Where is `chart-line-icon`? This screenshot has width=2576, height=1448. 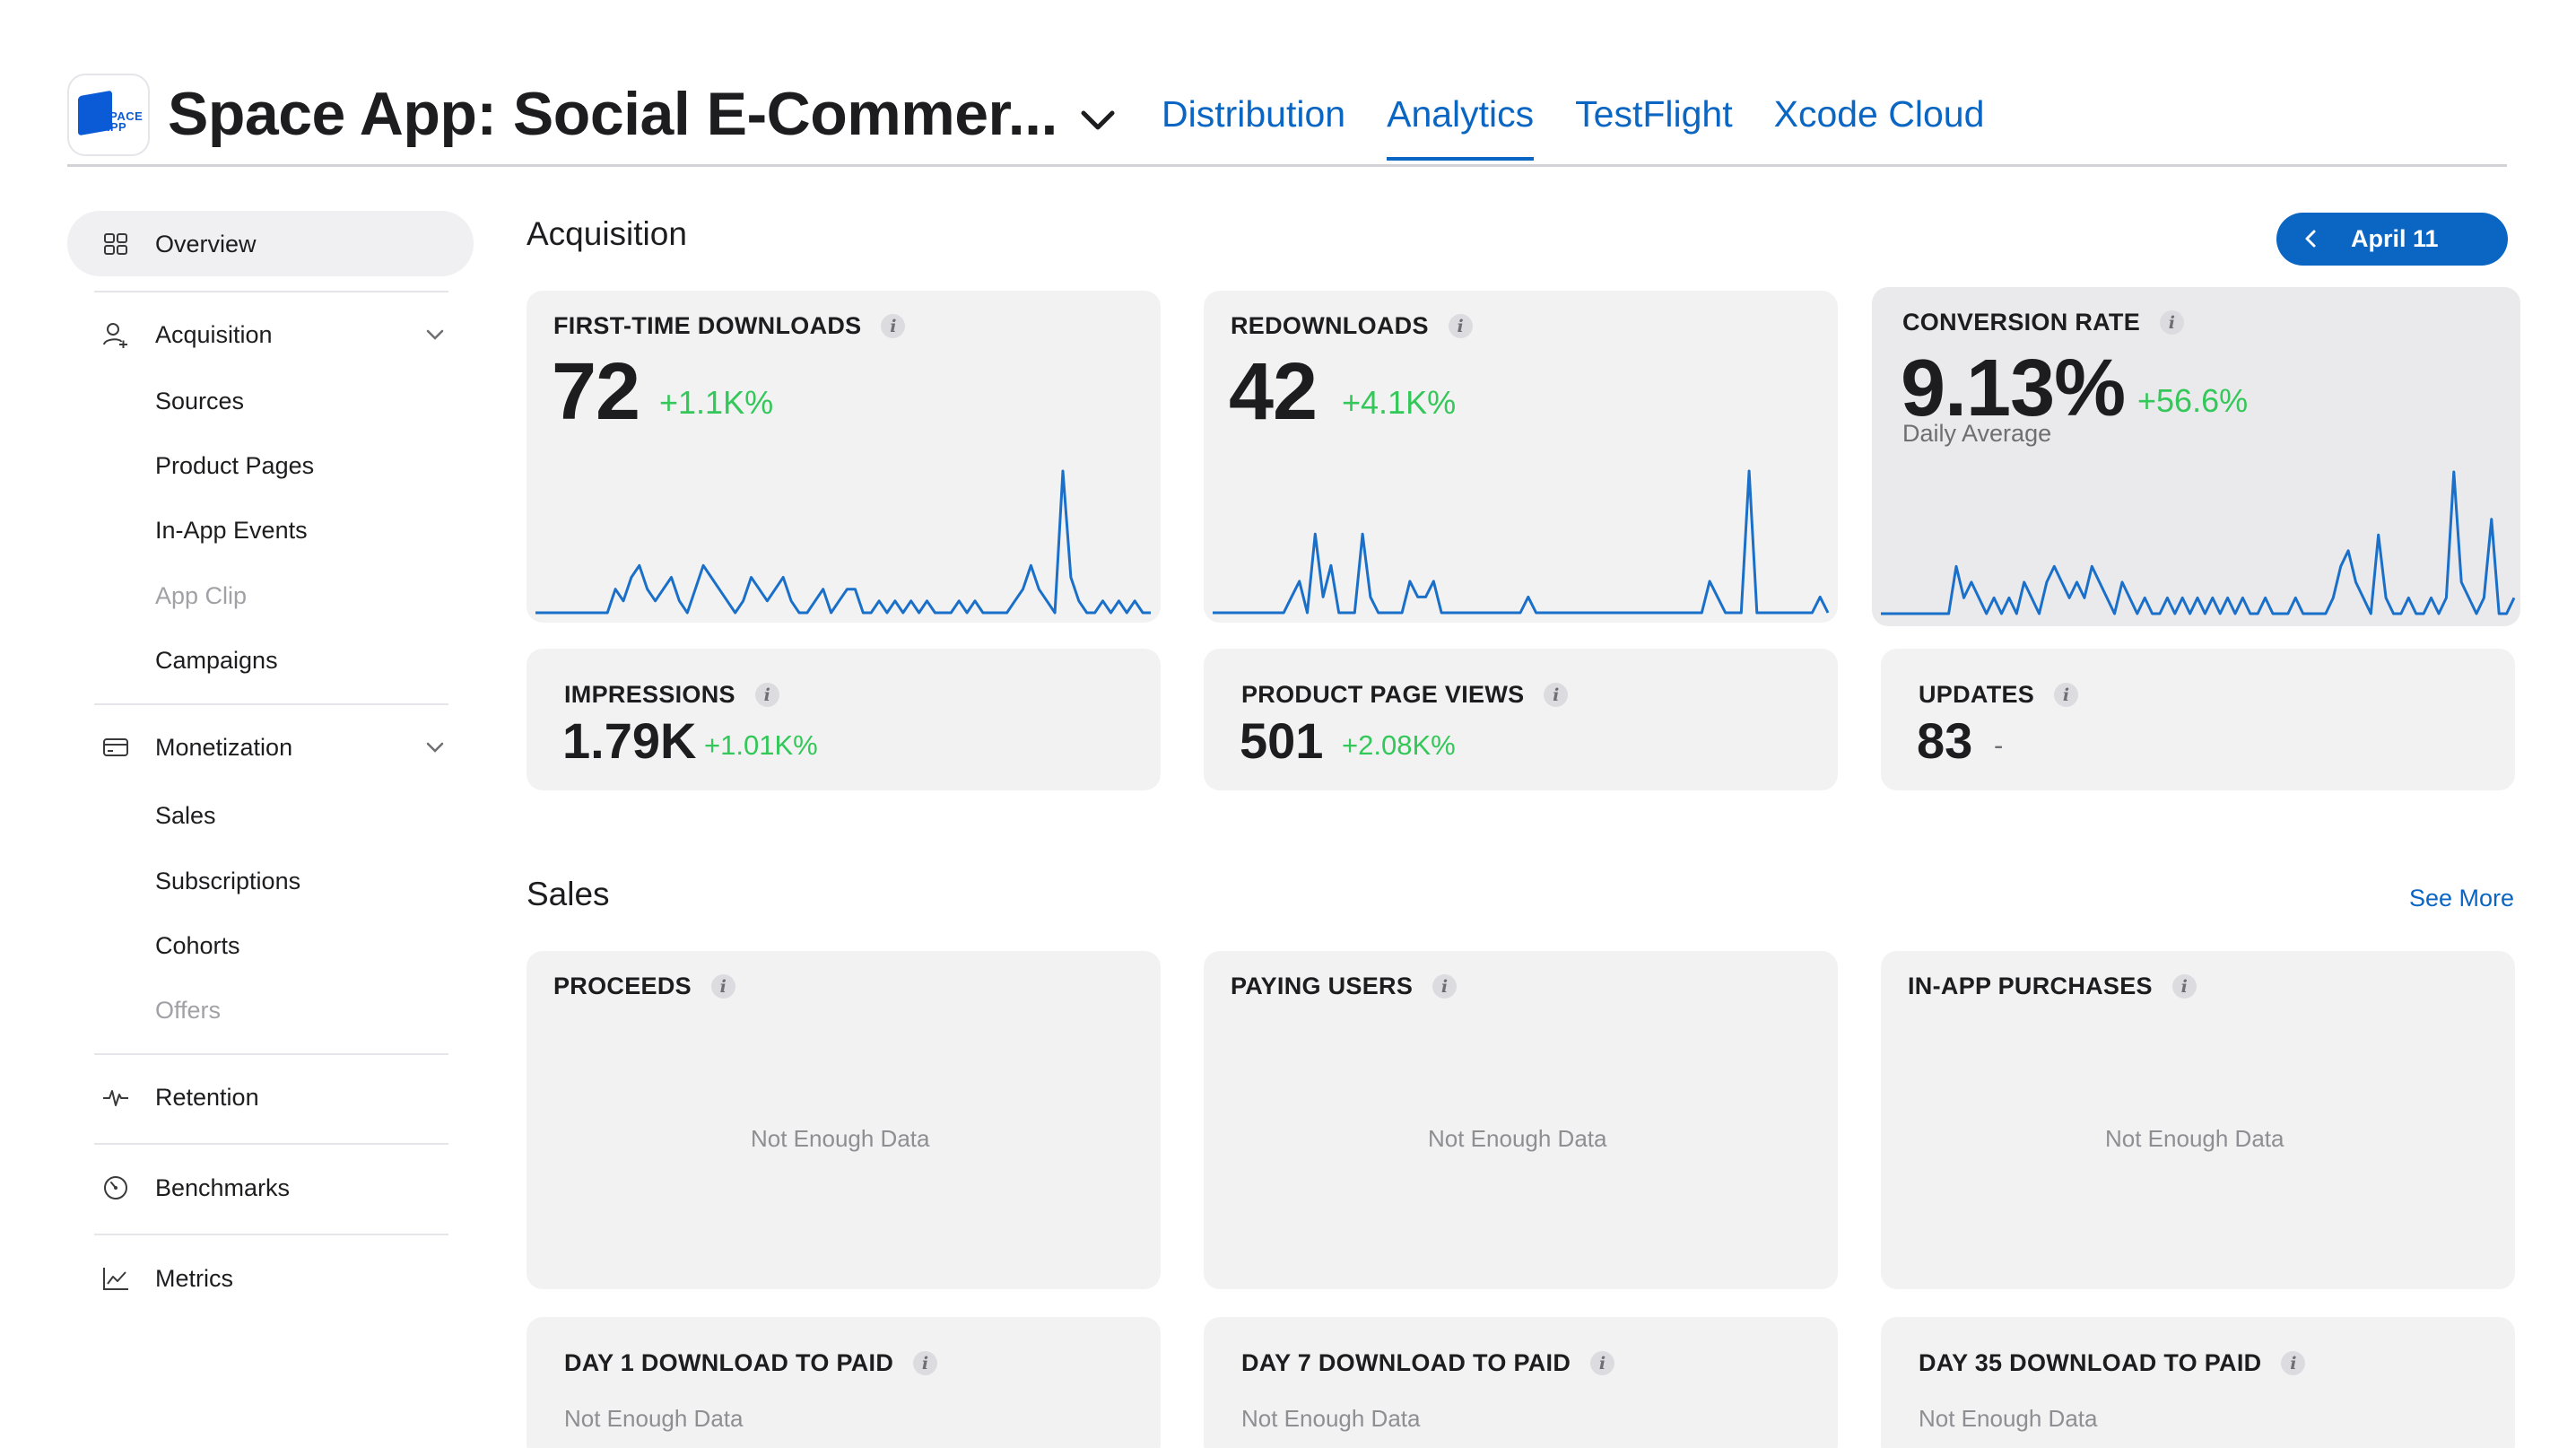 chart-line-icon is located at coordinates (115, 1279).